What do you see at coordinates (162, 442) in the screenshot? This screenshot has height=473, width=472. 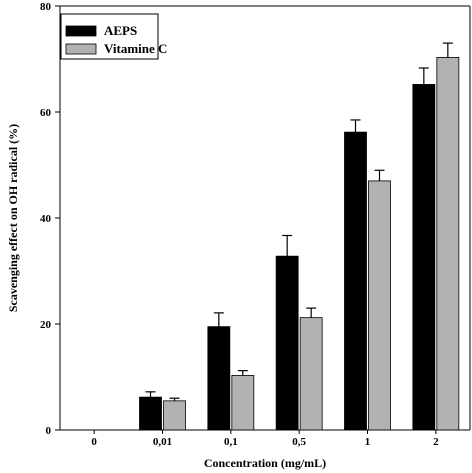 I see `x-tick-label: 0,01` at bounding box center [162, 442].